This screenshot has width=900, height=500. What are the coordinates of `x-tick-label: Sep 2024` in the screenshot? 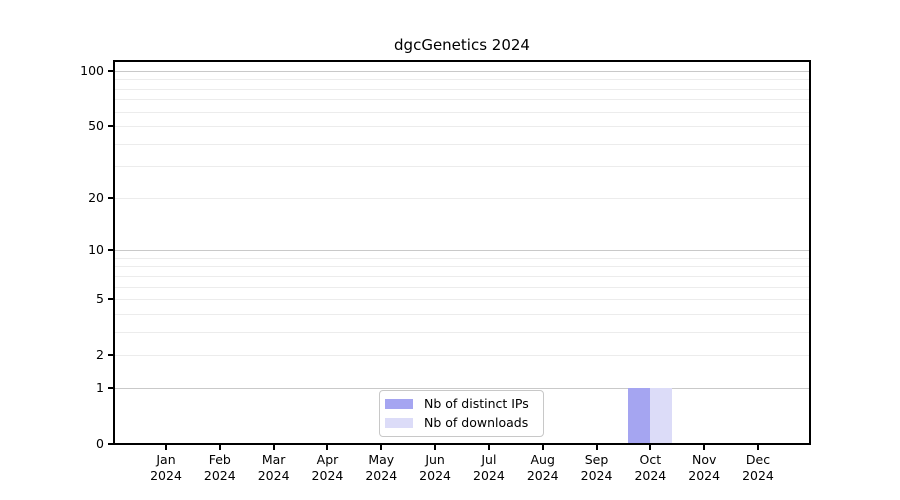 It's located at (596, 467).